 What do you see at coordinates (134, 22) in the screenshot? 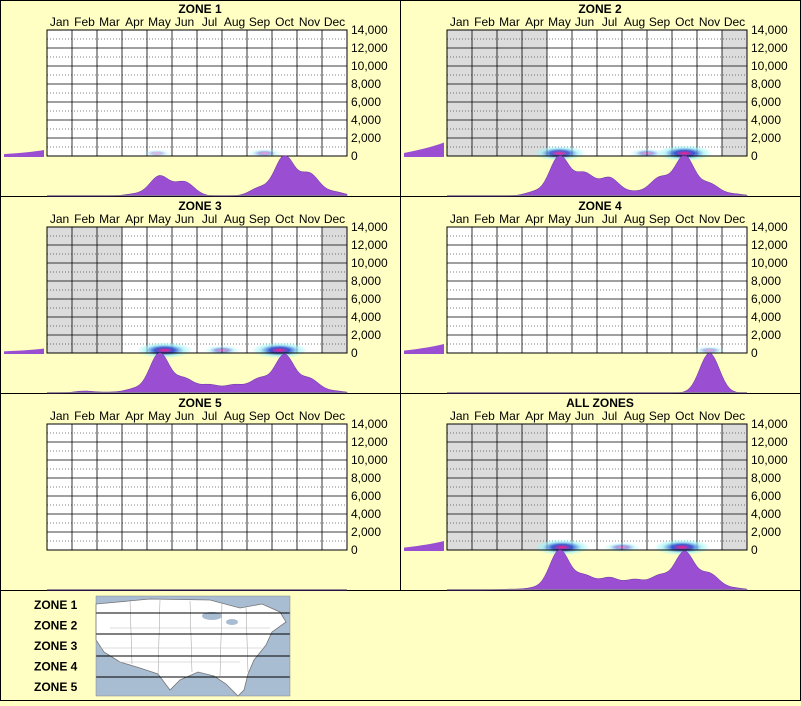
I see `month-label: Apr` at bounding box center [134, 22].